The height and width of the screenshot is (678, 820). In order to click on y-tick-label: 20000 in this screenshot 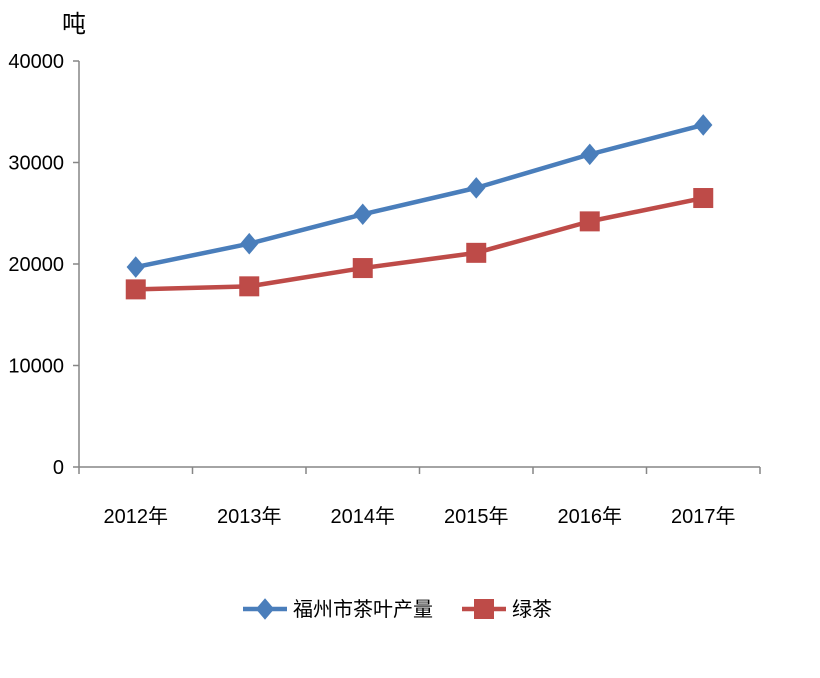, I will do `click(36, 265)`.